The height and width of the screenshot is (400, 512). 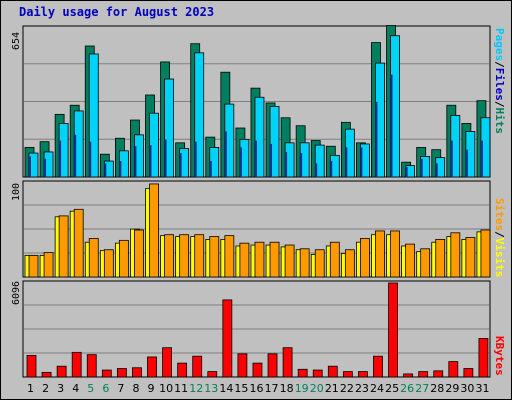 What do you see at coordinates (117, 12) in the screenshot?
I see `chart-title: Daily usage for August 2023` at bounding box center [117, 12].